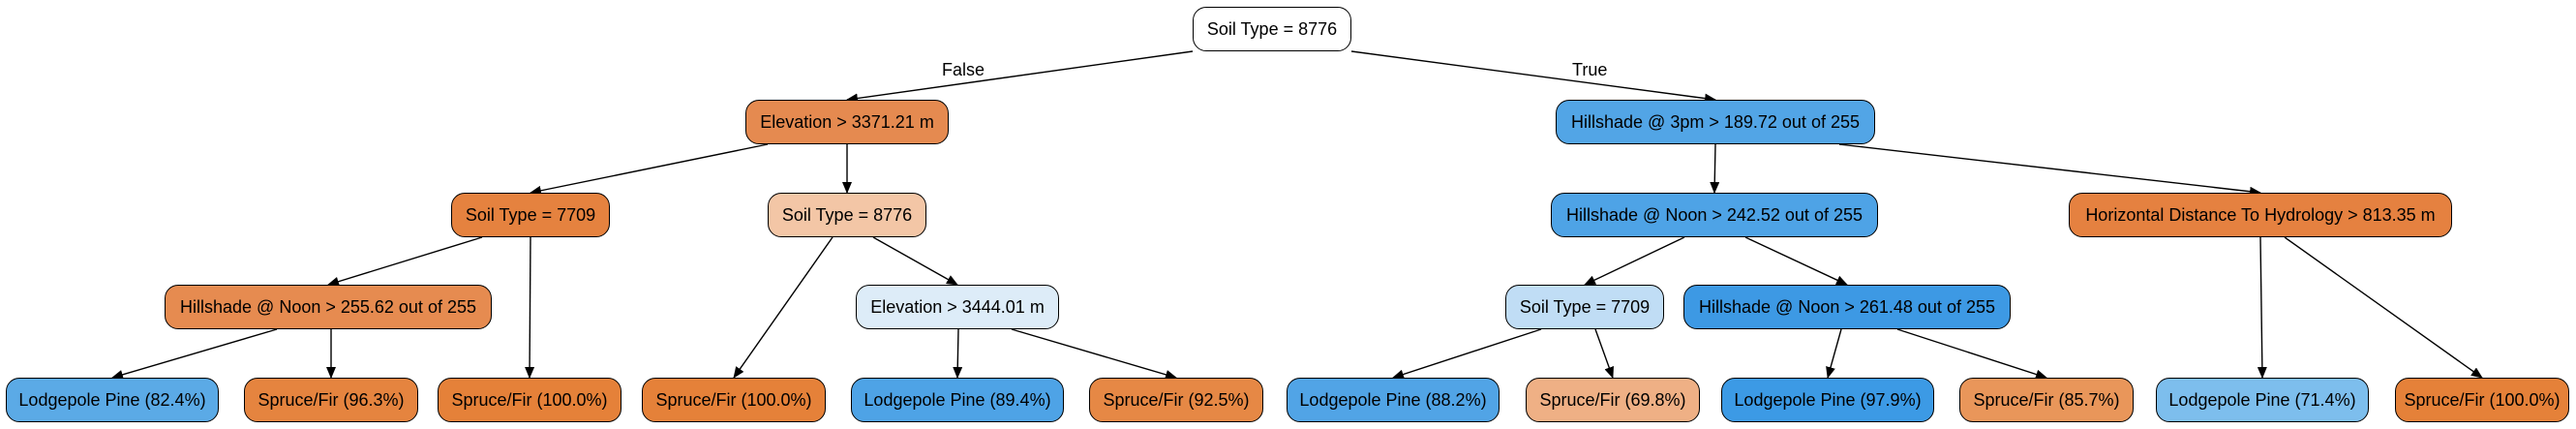 This screenshot has width=2576, height=429. Describe the element at coordinates (1715, 215) in the screenshot. I see `node-hillshade-noon-242: Hillshade @ Noon > 242.52 out of 255` at that location.